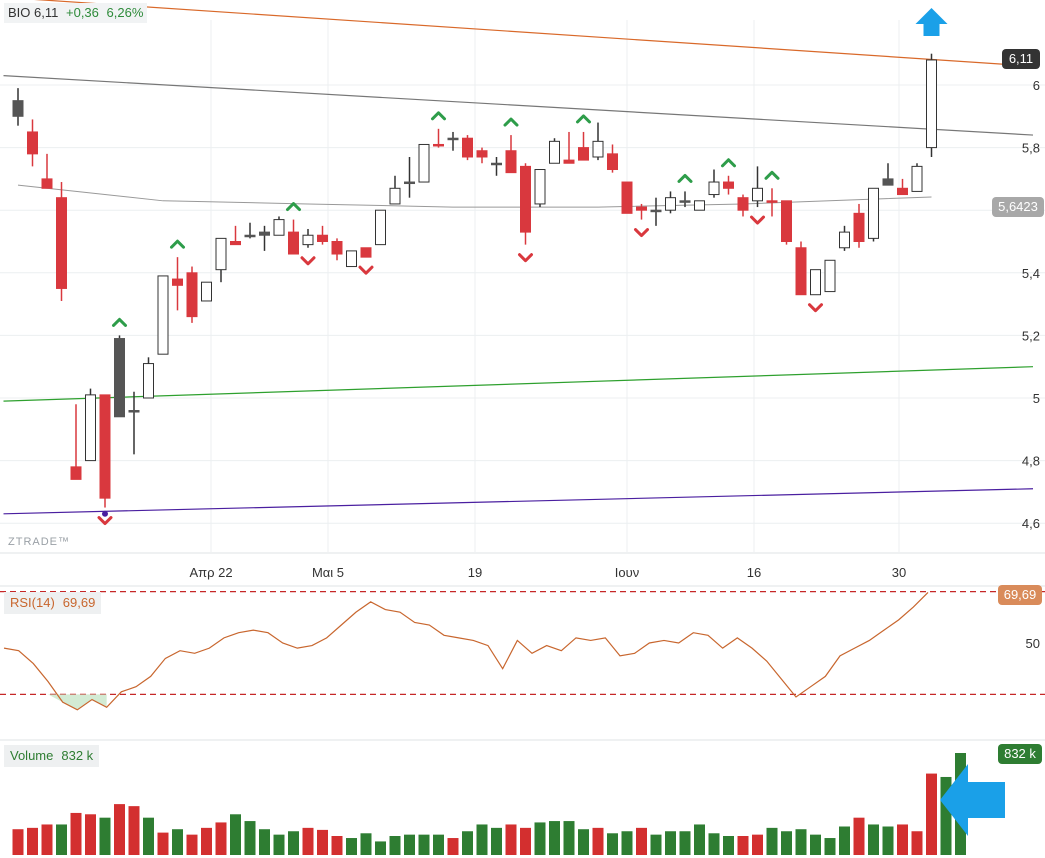  What do you see at coordinates (52, 756) in the screenshot?
I see `volume-legend: Volume 832 k` at bounding box center [52, 756].